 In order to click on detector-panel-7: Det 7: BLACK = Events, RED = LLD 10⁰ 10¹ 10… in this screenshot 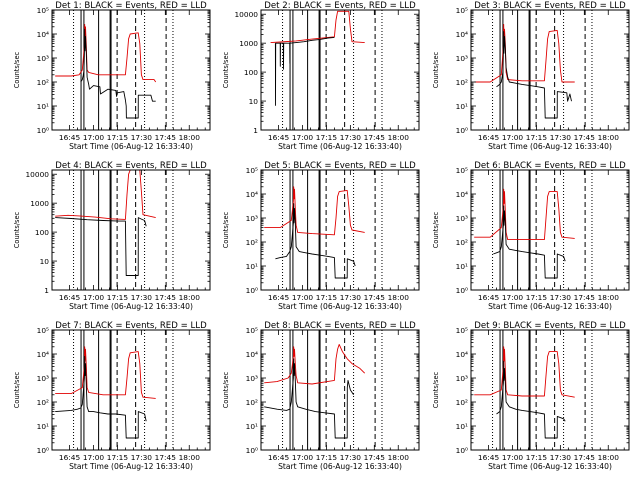, I will do `click(112, 396)`.